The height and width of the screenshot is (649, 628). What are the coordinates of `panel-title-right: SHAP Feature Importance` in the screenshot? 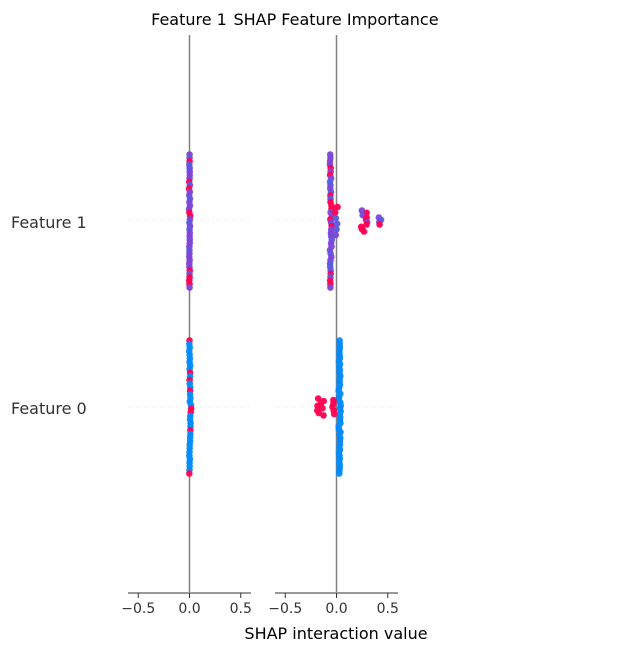 It's located at (335, 19).